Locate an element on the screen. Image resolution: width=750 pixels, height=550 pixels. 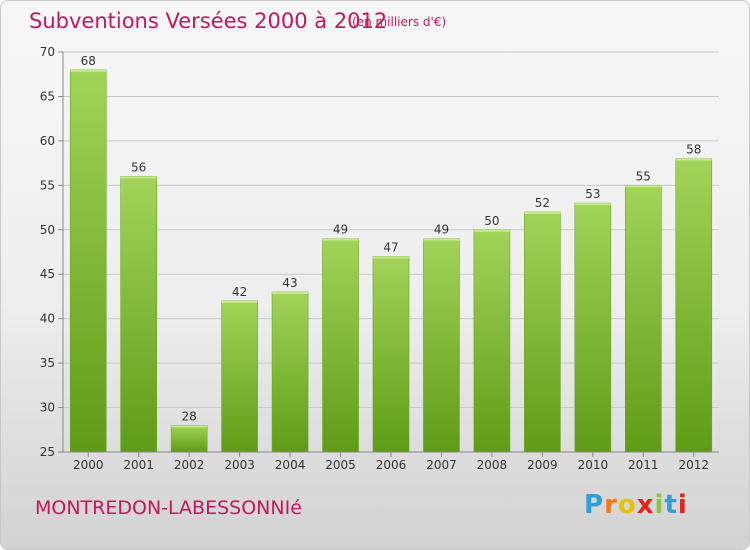
x-tick-label: 2000 is located at coordinates (88, 465).